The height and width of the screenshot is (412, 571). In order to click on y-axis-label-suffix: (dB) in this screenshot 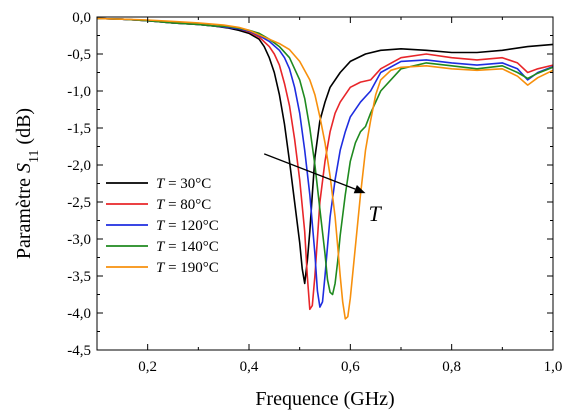, I will do `click(24, 129)`.